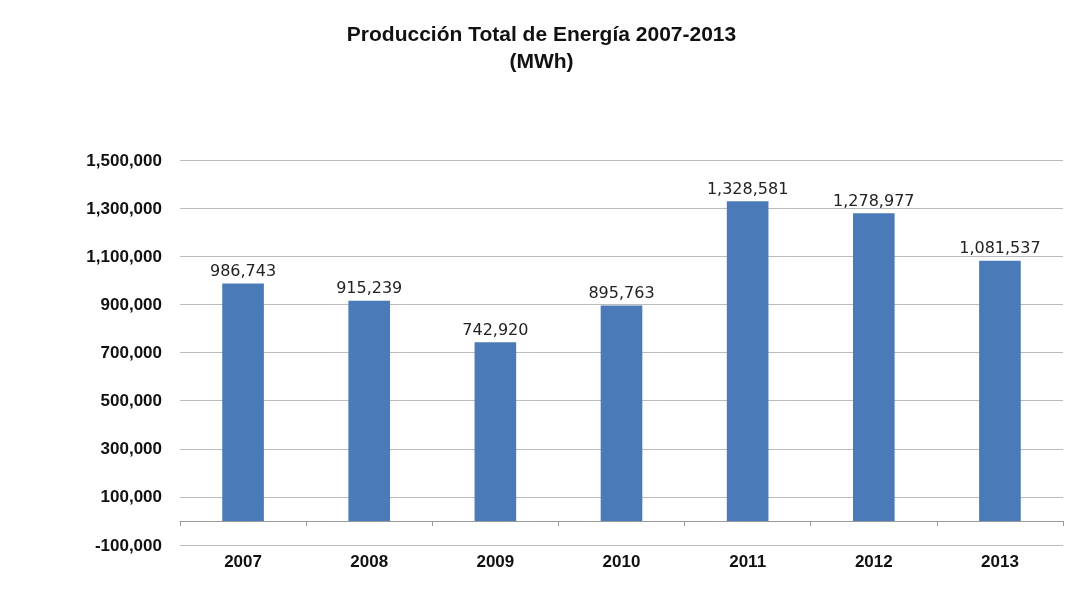  What do you see at coordinates (621, 292) in the screenshot?
I see `data-label: 895,763` at bounding box center [621, 292].